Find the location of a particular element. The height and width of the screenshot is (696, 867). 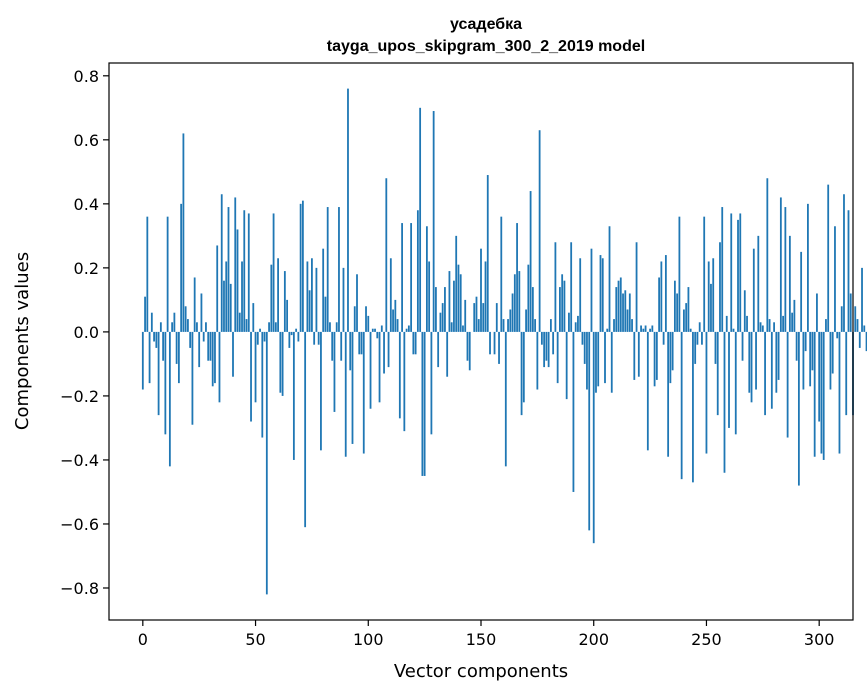

y-axis-label: Components values is located at coordinates (22, 341).